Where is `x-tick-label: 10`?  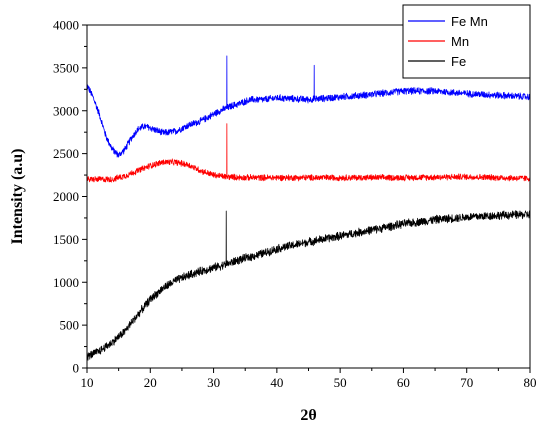 x-tick-label: 10 is located at coordinates (87, 382).